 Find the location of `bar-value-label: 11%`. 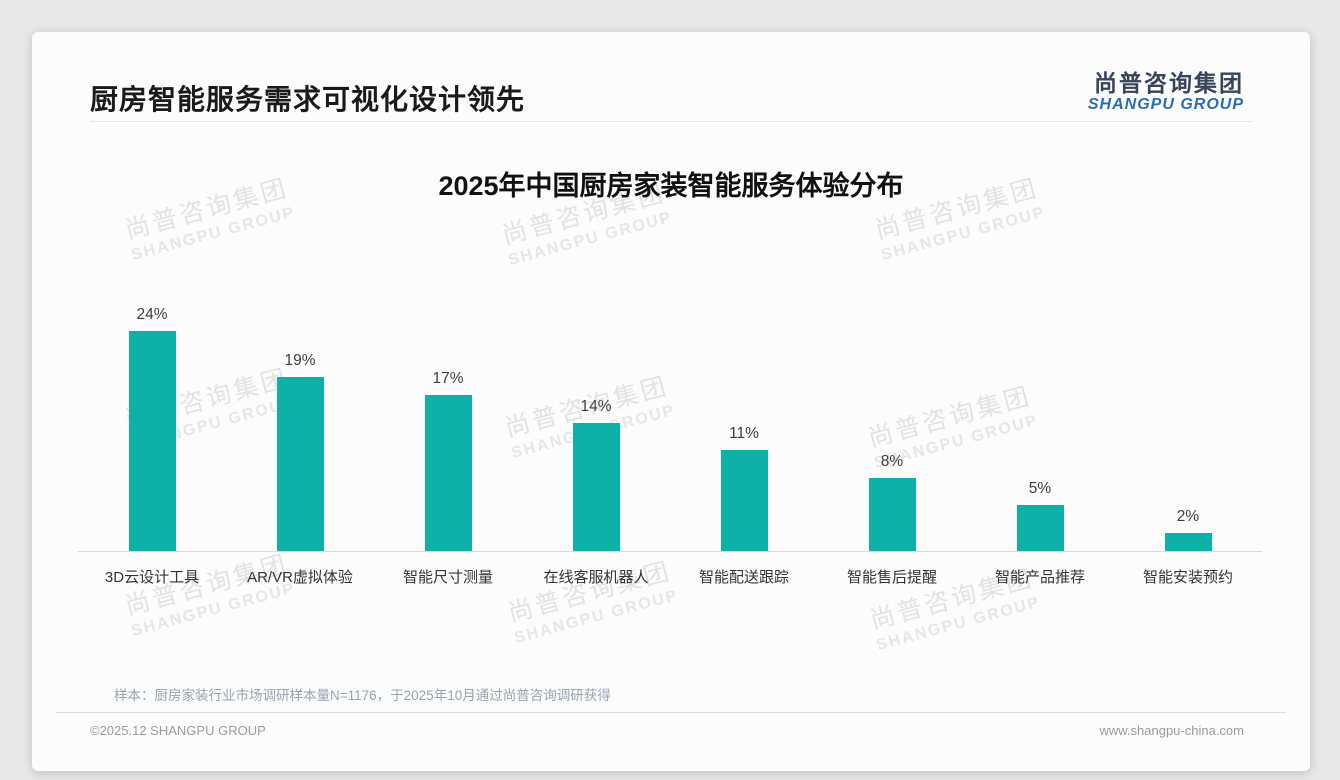

bar-value-label: 11% is located at coordinates (744, 433).